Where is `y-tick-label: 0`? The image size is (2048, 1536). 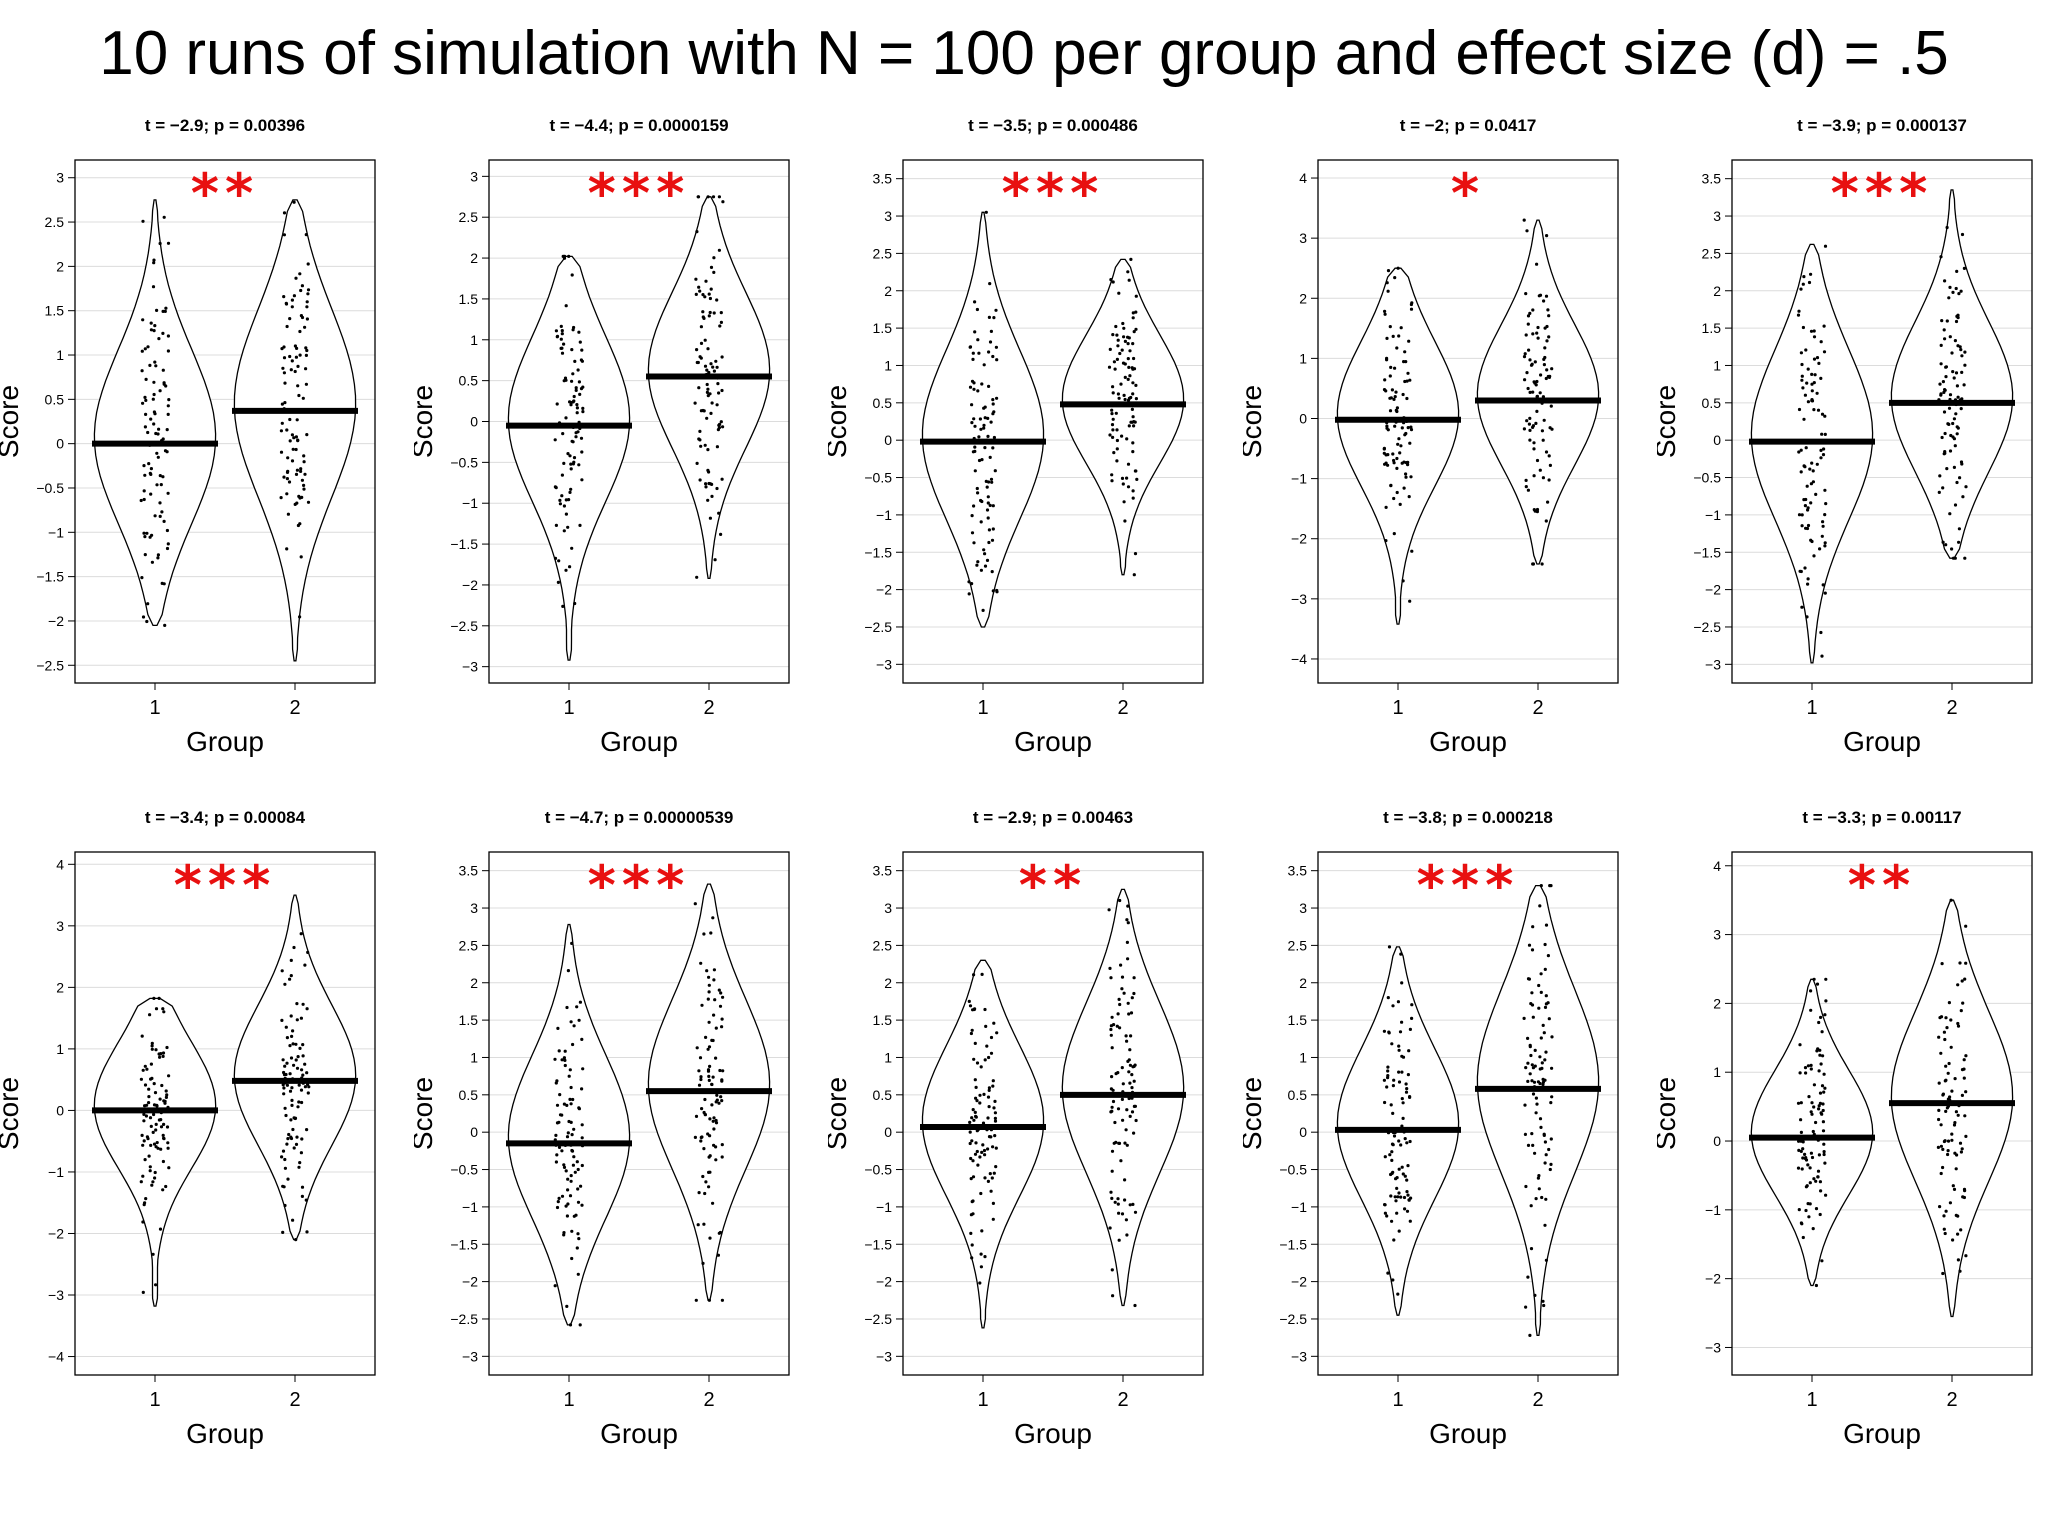
y-tick-label: 0 is located at coordinates (1717, 440).